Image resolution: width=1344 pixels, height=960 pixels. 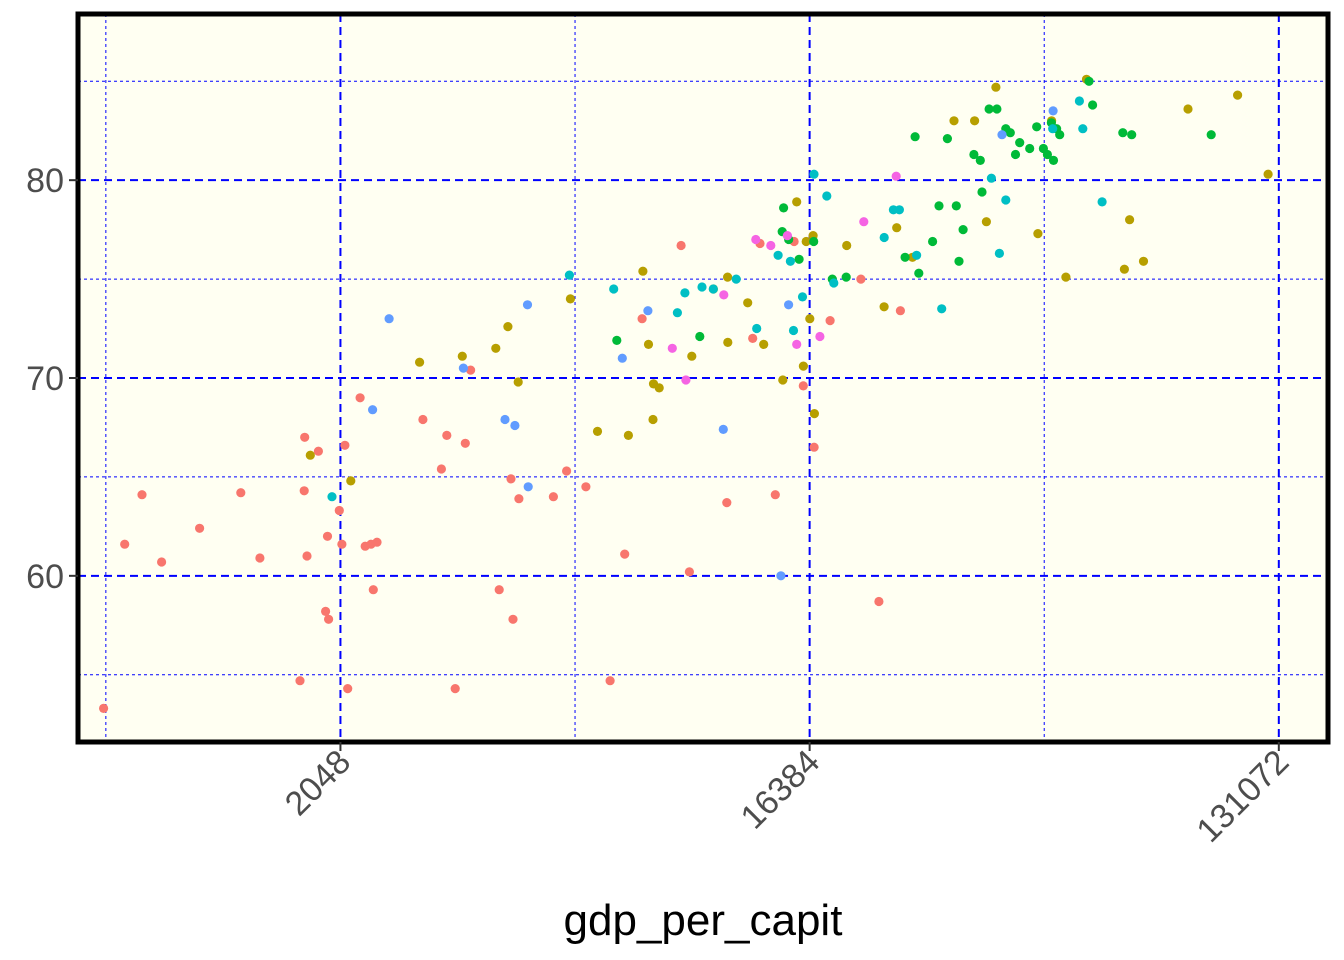 I want to click on y-tick-label: 80, so click(x=45, y=181).